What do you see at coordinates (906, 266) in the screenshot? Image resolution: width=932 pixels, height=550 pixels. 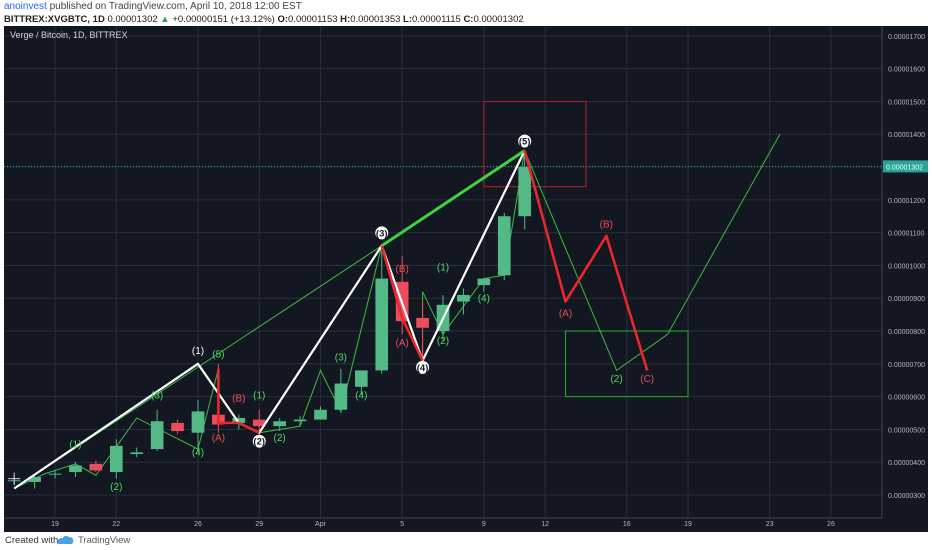 I see `y-tick-label: 0.00001000` at bounding box center [906, 266].